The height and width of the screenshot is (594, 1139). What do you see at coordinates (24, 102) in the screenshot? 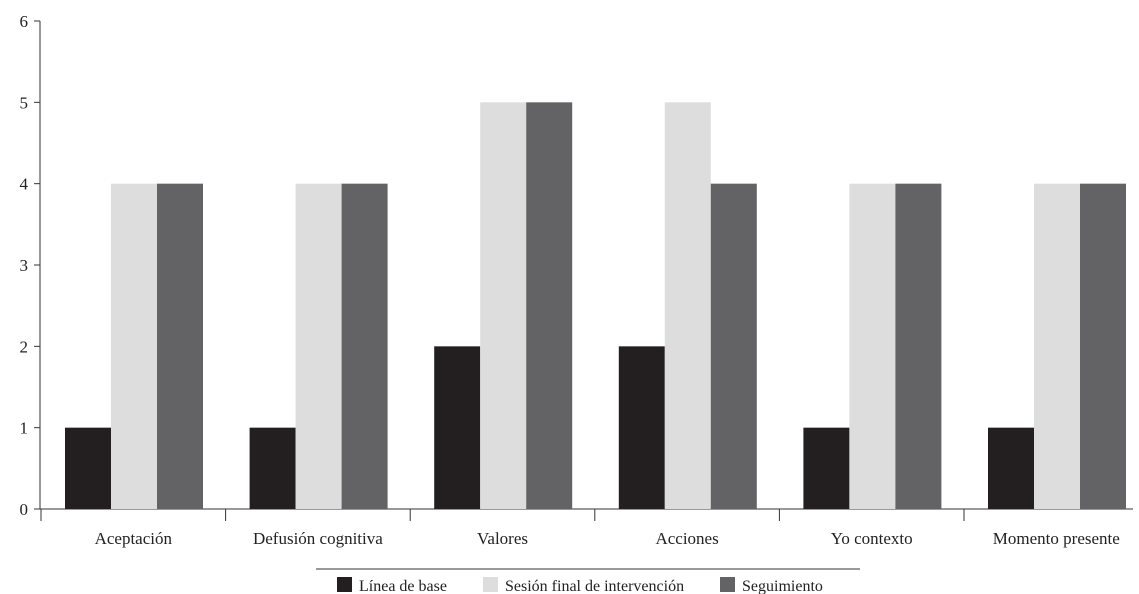
I see `y-tick-label: 5` at bounding box center [24, 102].